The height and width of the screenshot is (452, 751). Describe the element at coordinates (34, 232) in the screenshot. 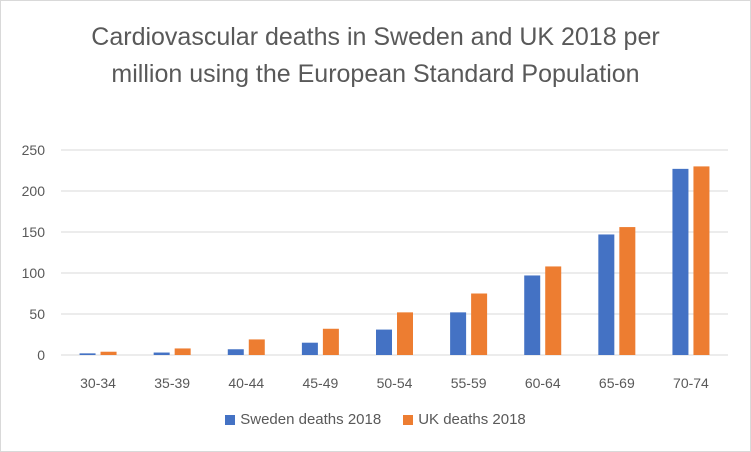

I see `y-tick-label: 150` at that location.